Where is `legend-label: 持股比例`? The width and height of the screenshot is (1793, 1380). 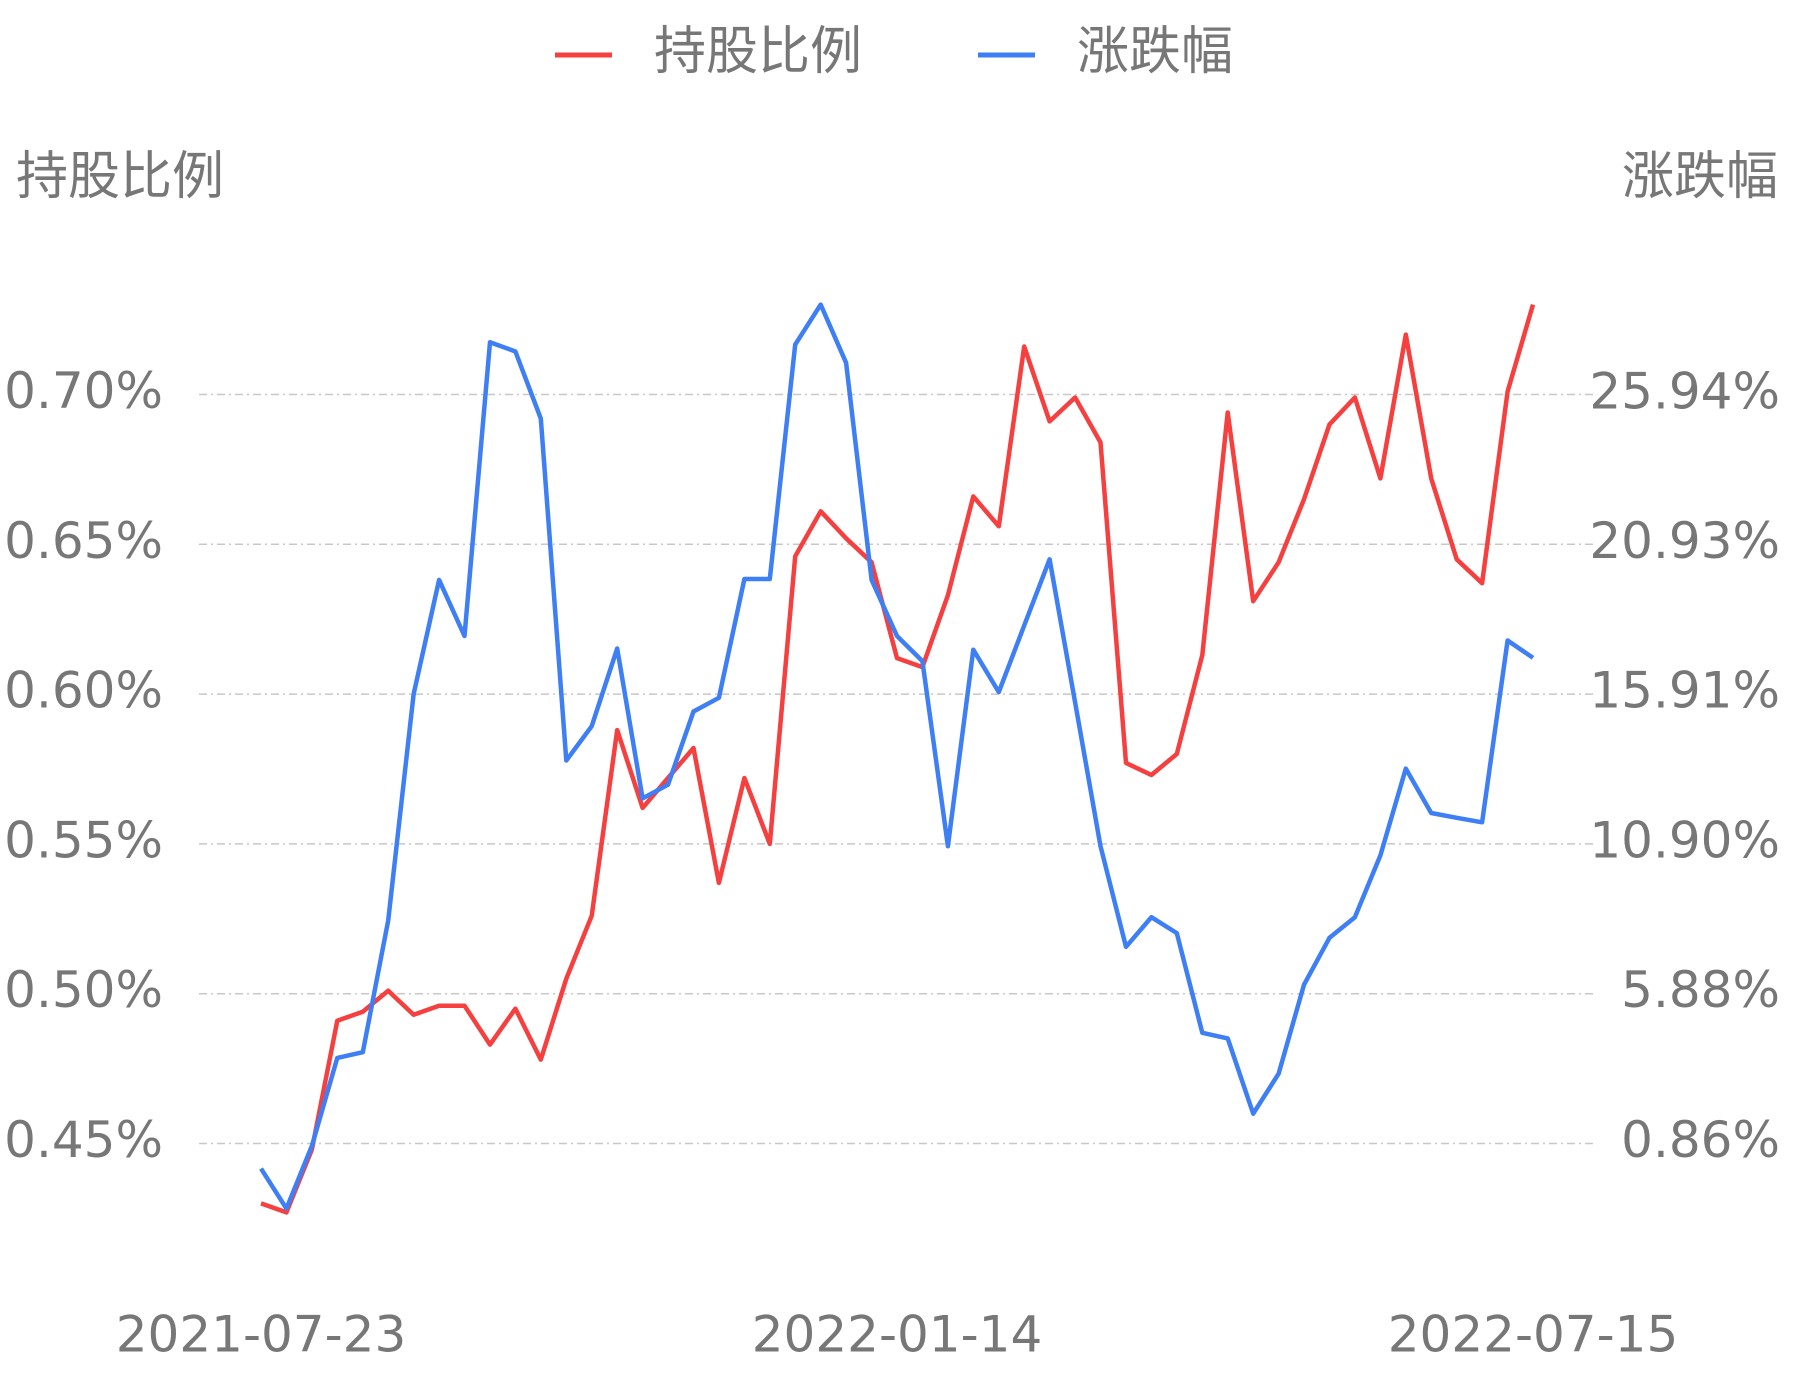
legend-label: 持股比例 is located at coordinates (758, 52).